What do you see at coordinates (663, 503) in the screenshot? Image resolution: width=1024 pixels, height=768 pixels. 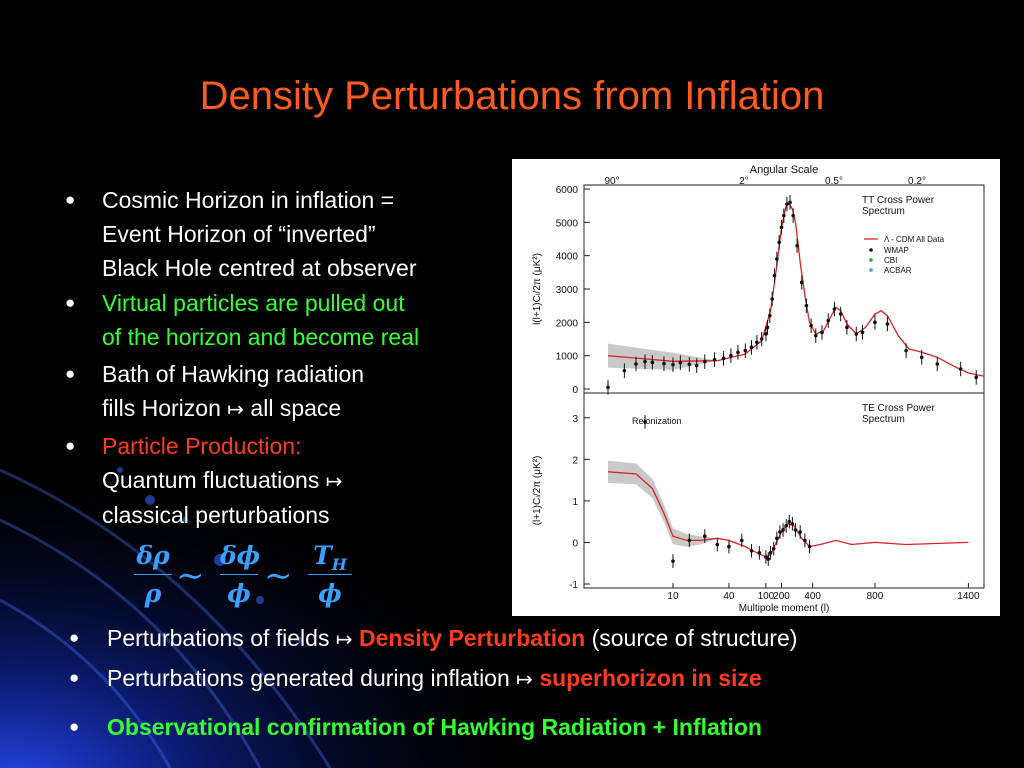 I see `te-cosmic-variance-band` at bounding box center [663, 503].